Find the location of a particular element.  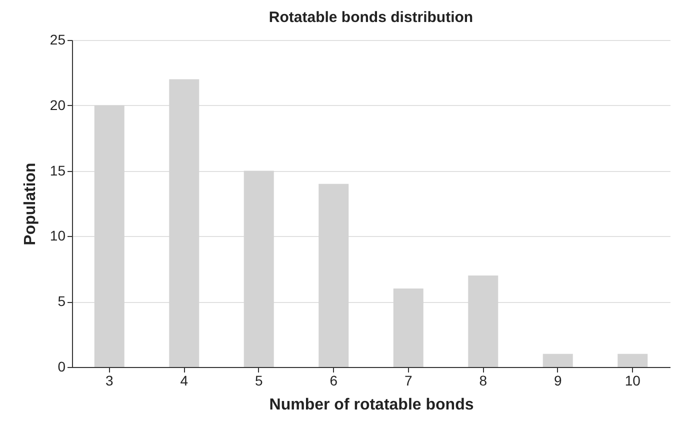

x-tick-label: 10 is located at coordinates (632, 380).